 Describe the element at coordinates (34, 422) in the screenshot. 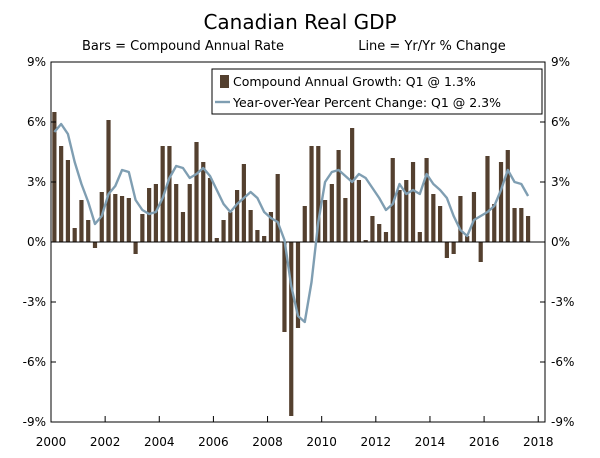

I see `y-tick-label-left: -9%` at that location.